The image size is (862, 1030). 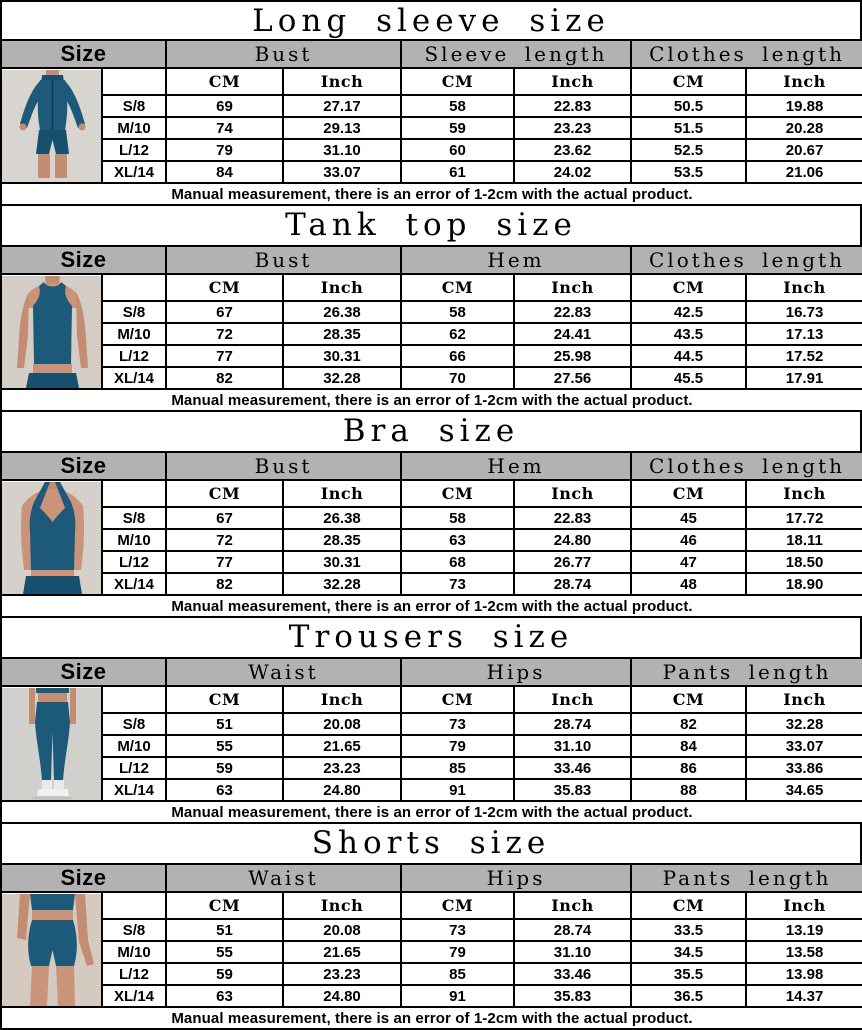 I want to click on unit-row: CM Inch CM Inch CM Inch, so click(x=431, y=331).